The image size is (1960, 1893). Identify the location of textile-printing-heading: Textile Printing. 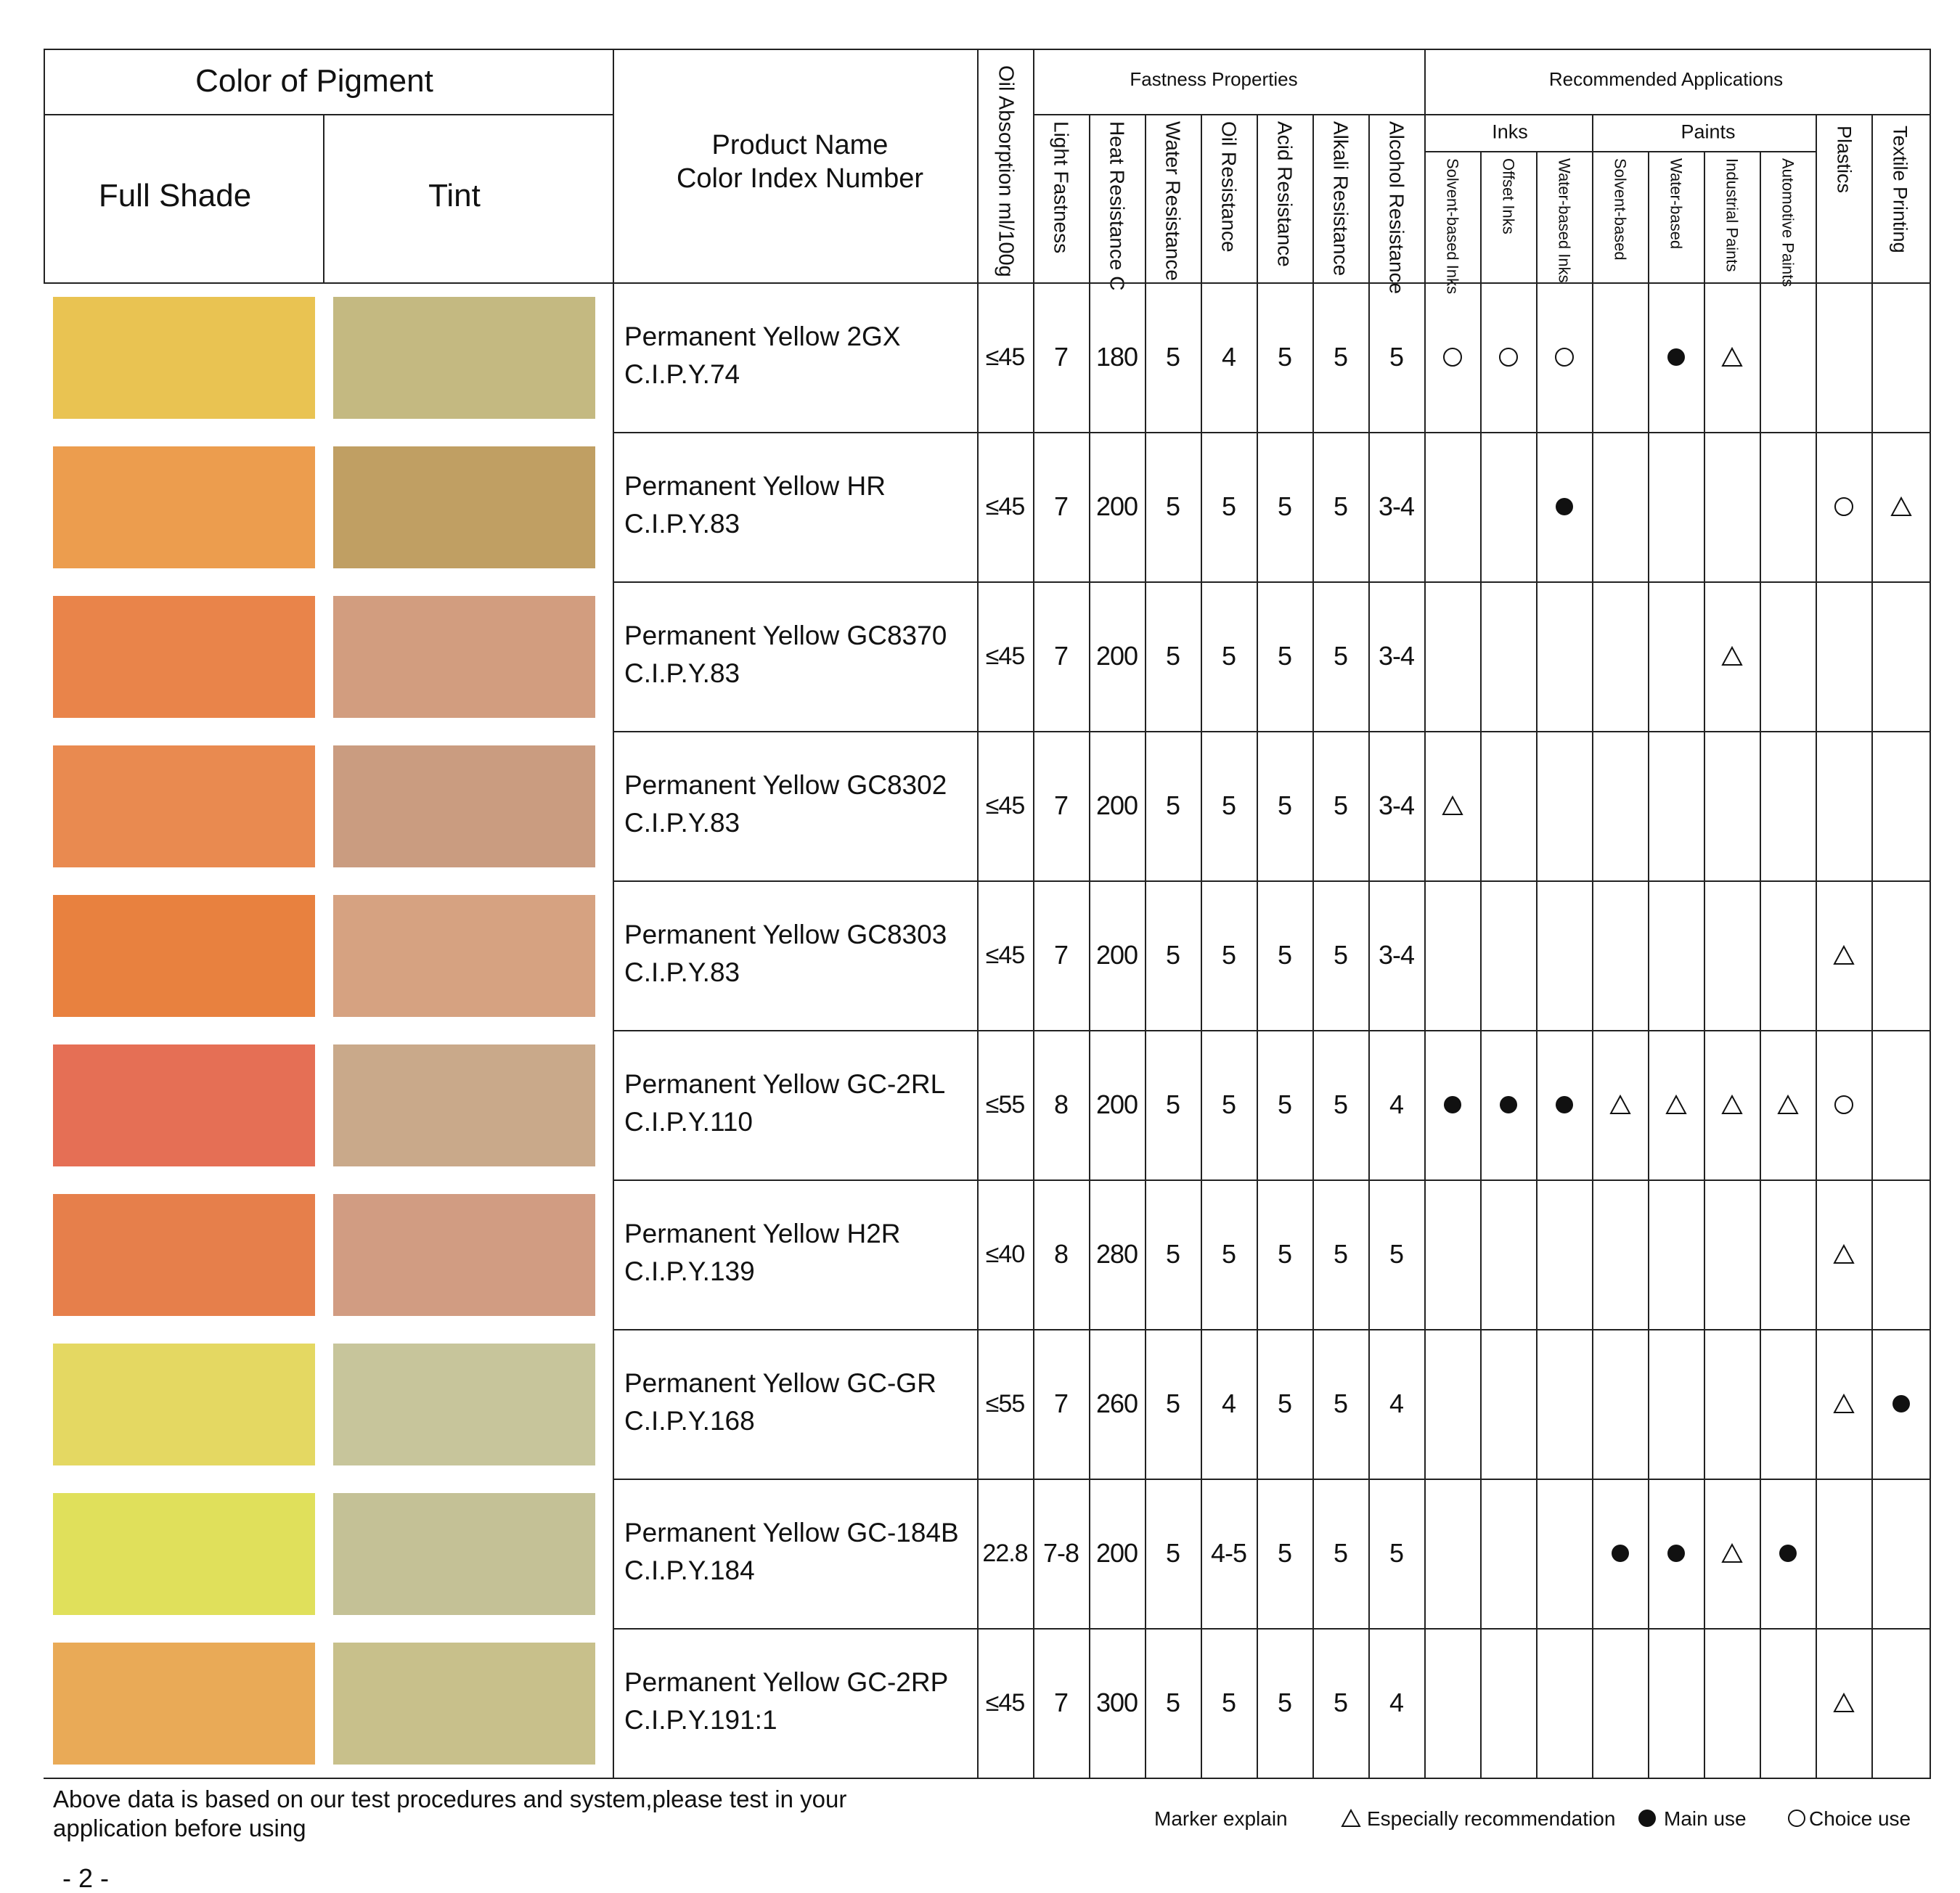
(1900, 189).